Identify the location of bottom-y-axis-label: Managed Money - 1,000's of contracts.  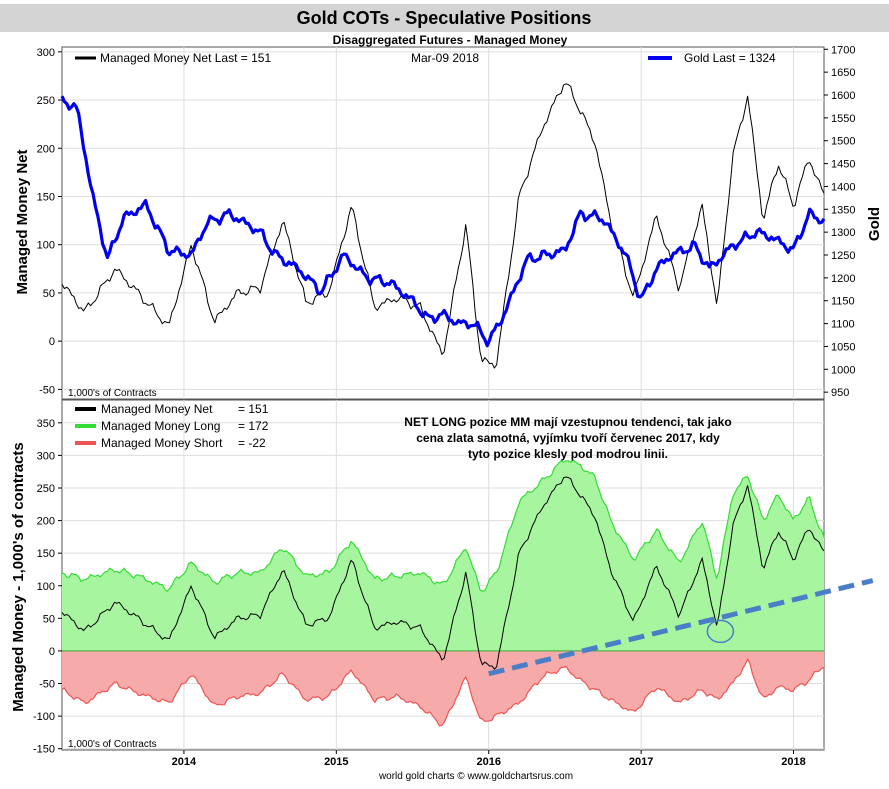
(18, 576).